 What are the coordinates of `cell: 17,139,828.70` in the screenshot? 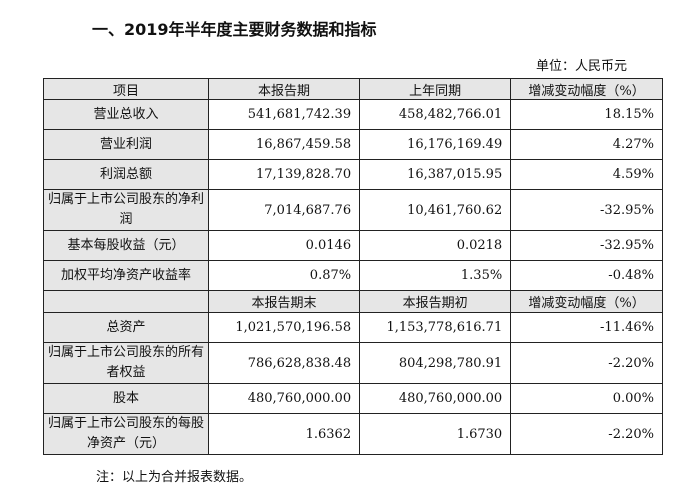 It's located at (284, 174).